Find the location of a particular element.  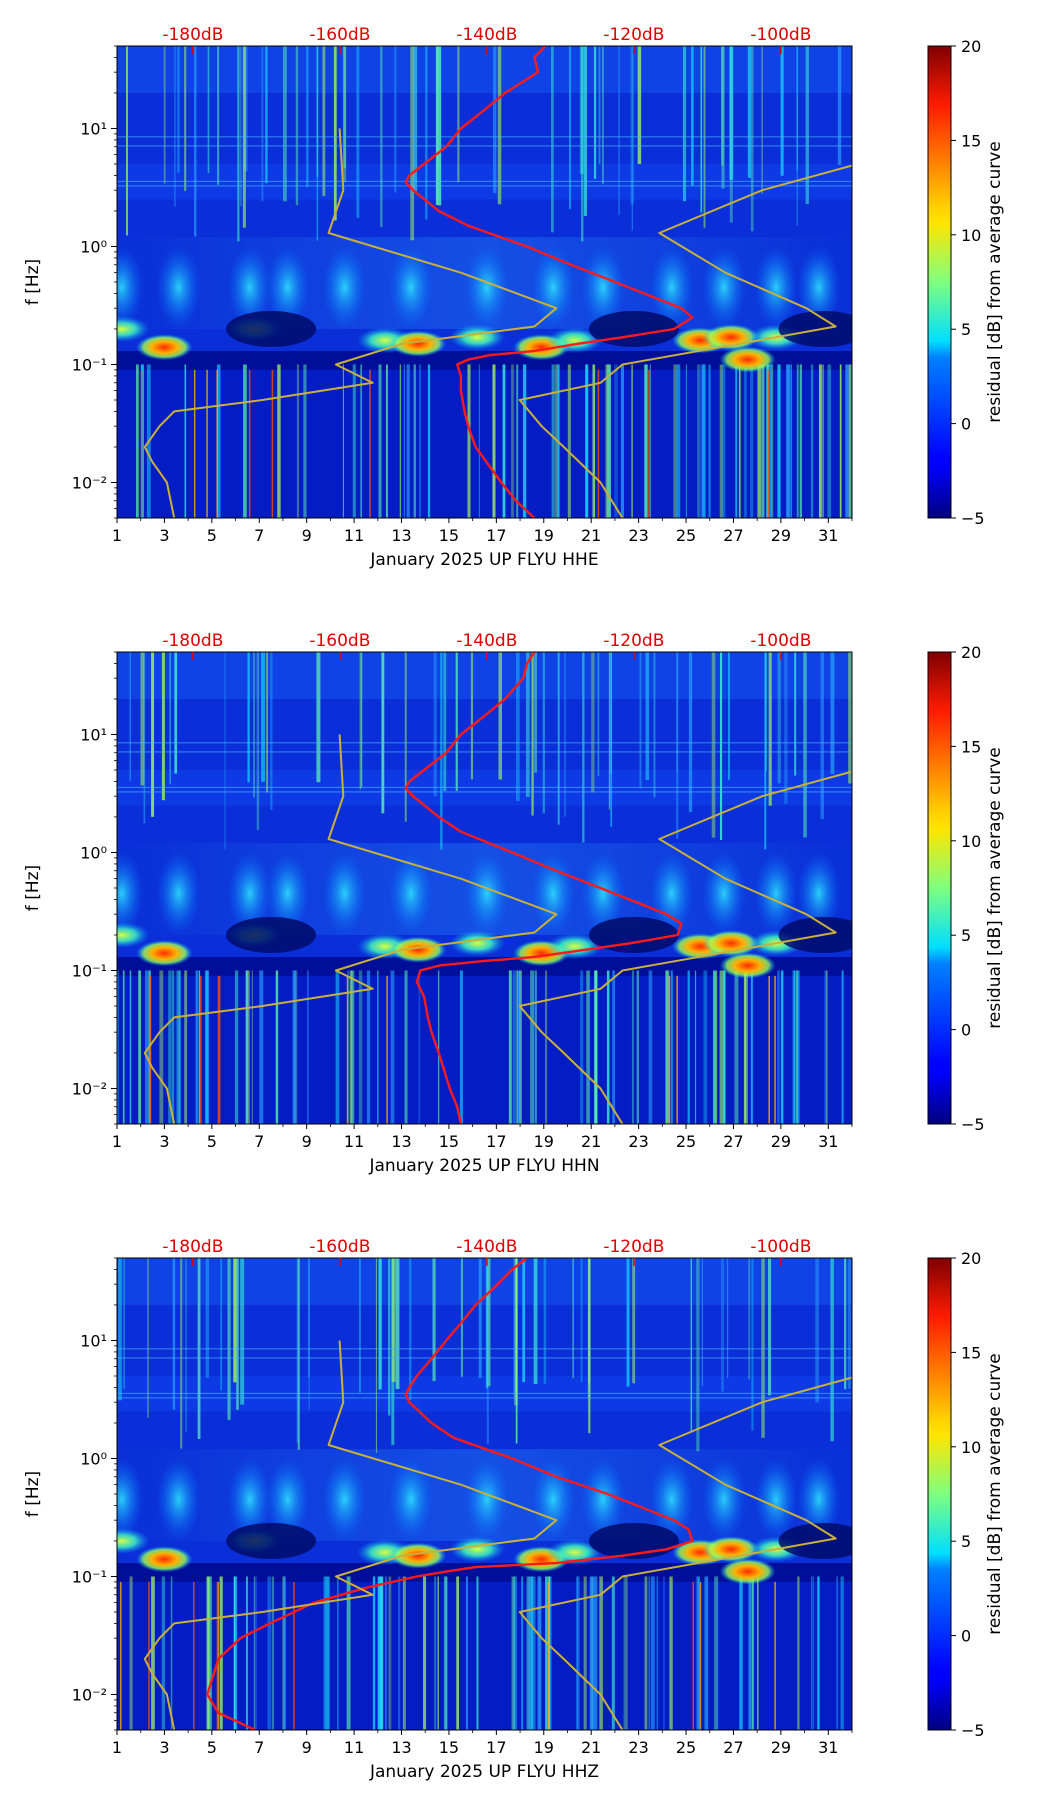

colorbar-tick-label: −5 is located at coordinates (973, 1124).